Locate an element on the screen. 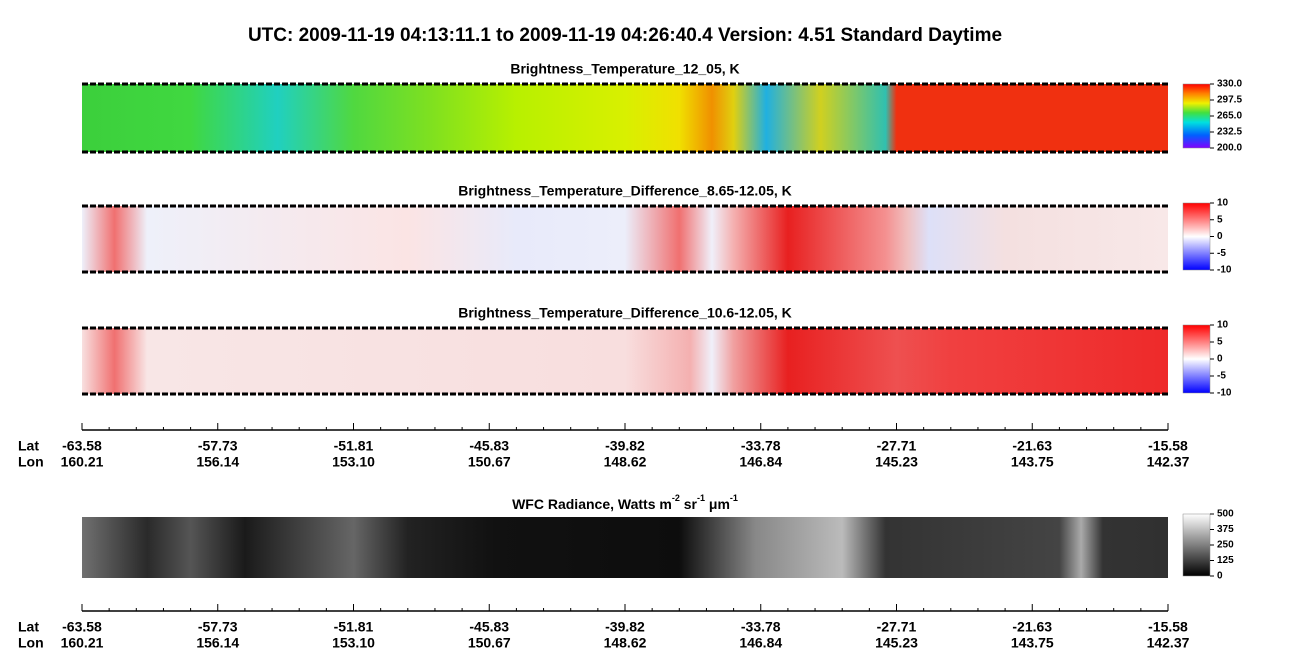  panel-title: WFC Radiance, Watts m-2 sr-1 μm-1 is located at coordinates (625, 502).